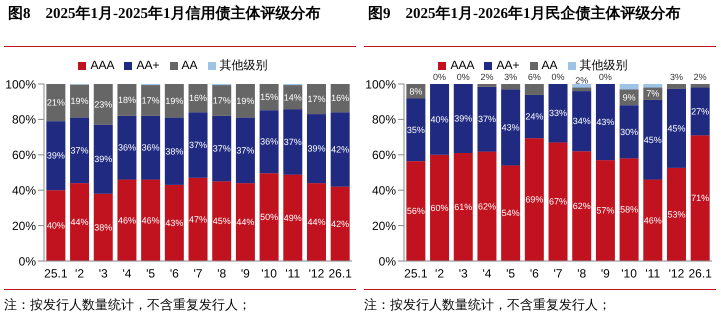  What do you see at coordinates (269, 217) in the screenshot?
I see `data-label: 50%` at bounding box center [269, 217].